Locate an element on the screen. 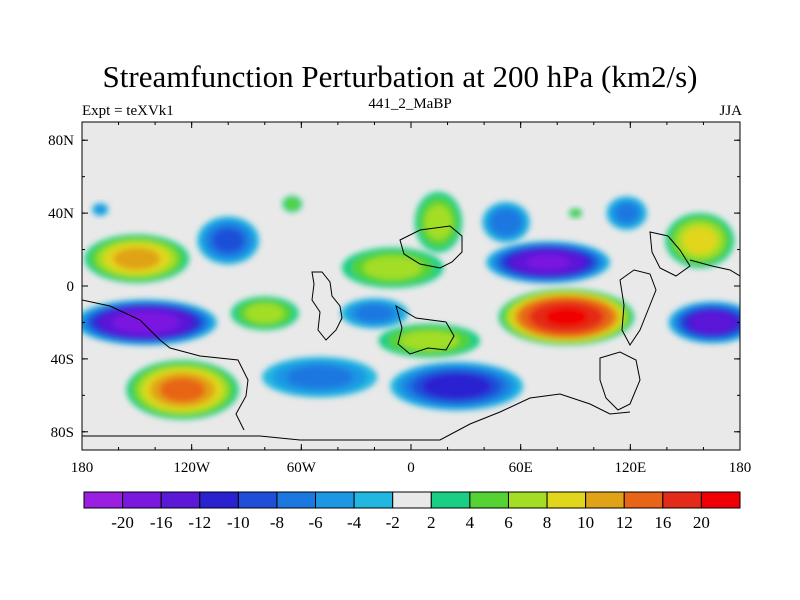  southern-cape-coast is located at coordinates (165, 365).